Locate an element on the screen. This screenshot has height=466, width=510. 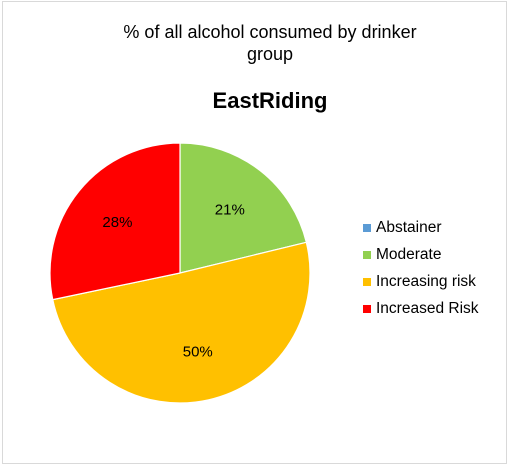
data-label-increasing-risk: 50% is located at coordinates (198, 352).